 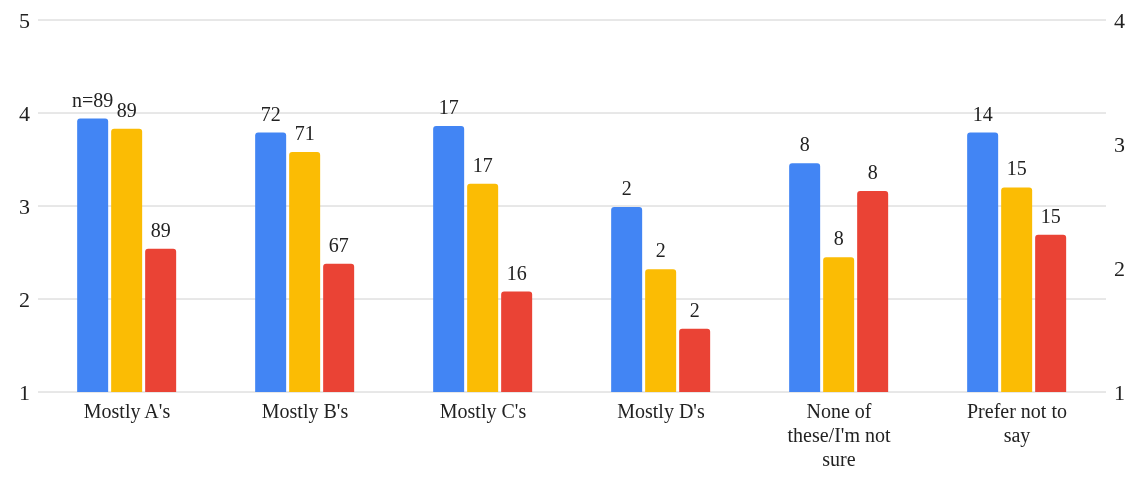 I want to click on x-tick-label: None of these/I'm not sure, so click(x=839, y=435).